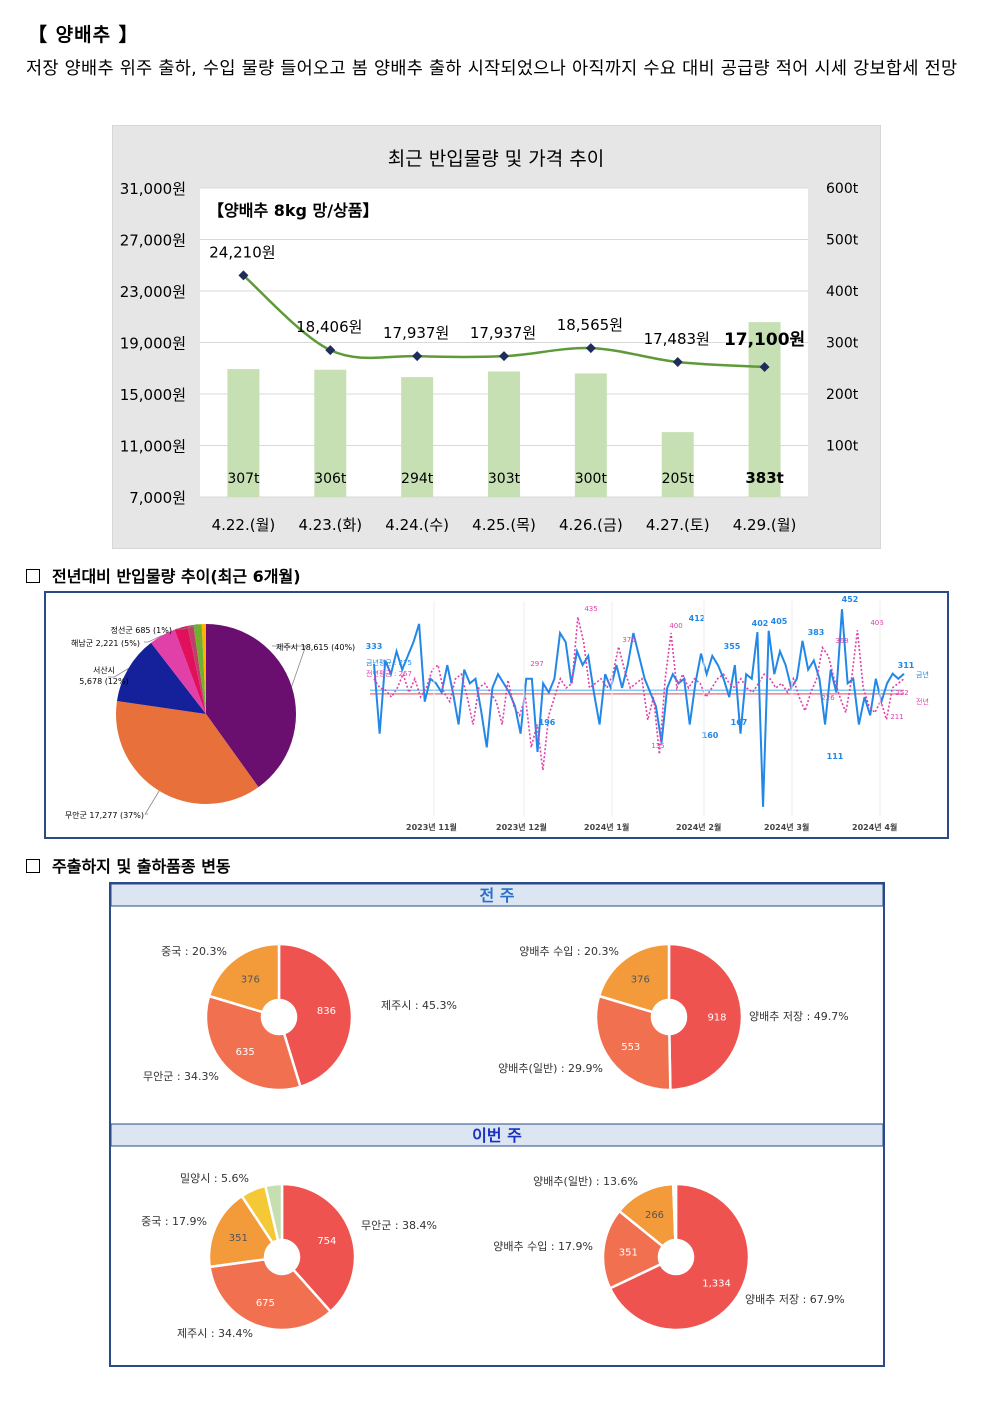 This screenshot has width=992, height=1403. What do you see at coordinates (590, 325) in the screenshot?
I see `price-label: 18,565원` at bounding box center [590, 325].